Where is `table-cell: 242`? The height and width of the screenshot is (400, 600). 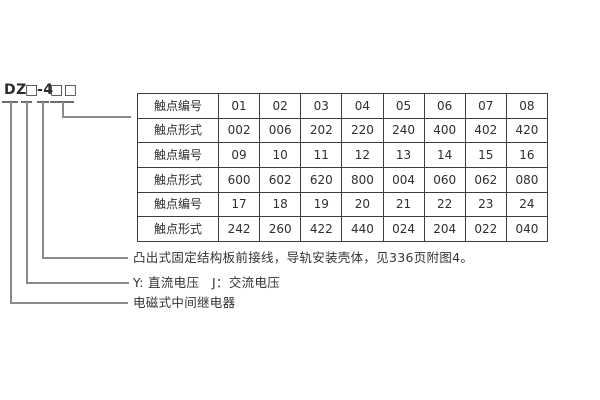 table-cell: 242 is located at coordinates (239, 229).